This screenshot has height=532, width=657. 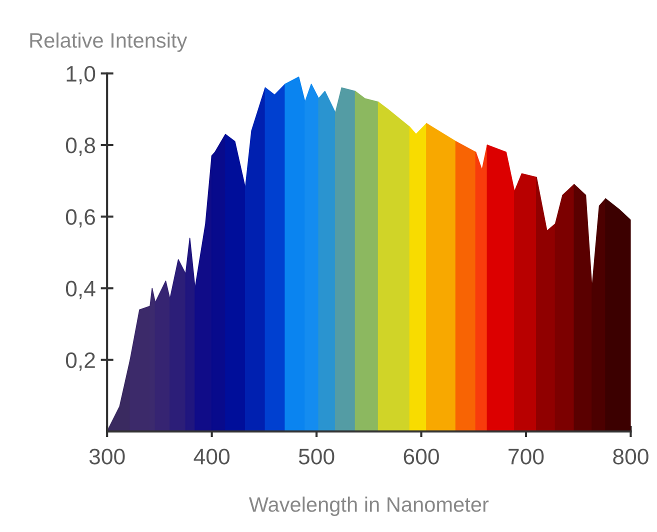 I want to click on y-tick-label: 0,6, so click(x=81, y=218).